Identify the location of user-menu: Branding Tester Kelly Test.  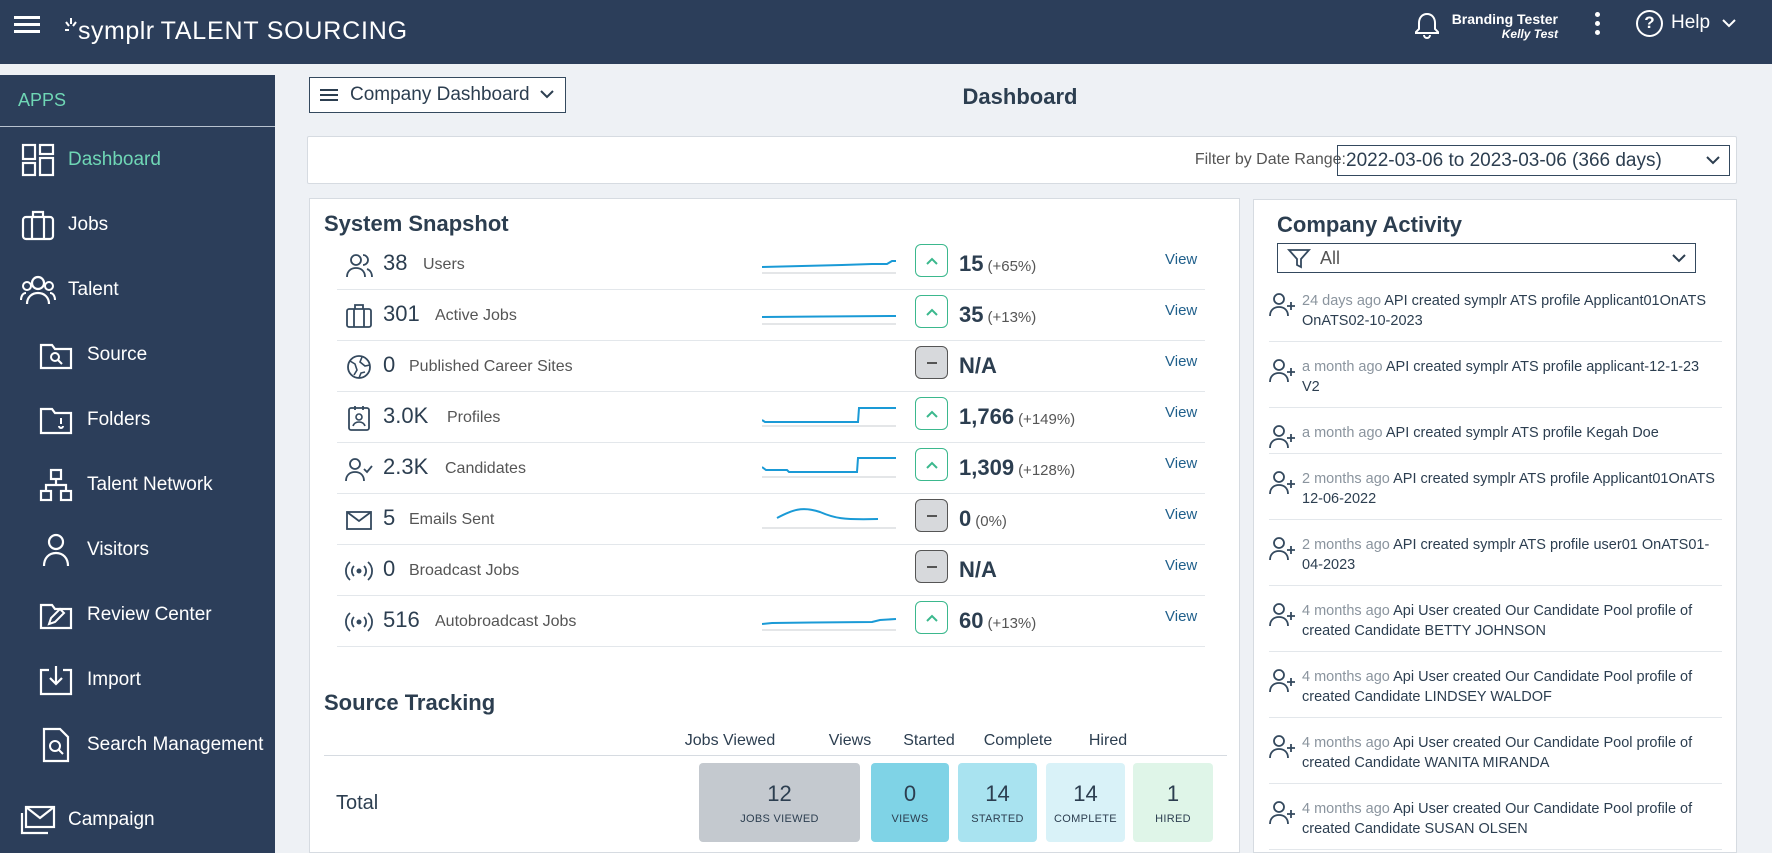
(1499, 27).